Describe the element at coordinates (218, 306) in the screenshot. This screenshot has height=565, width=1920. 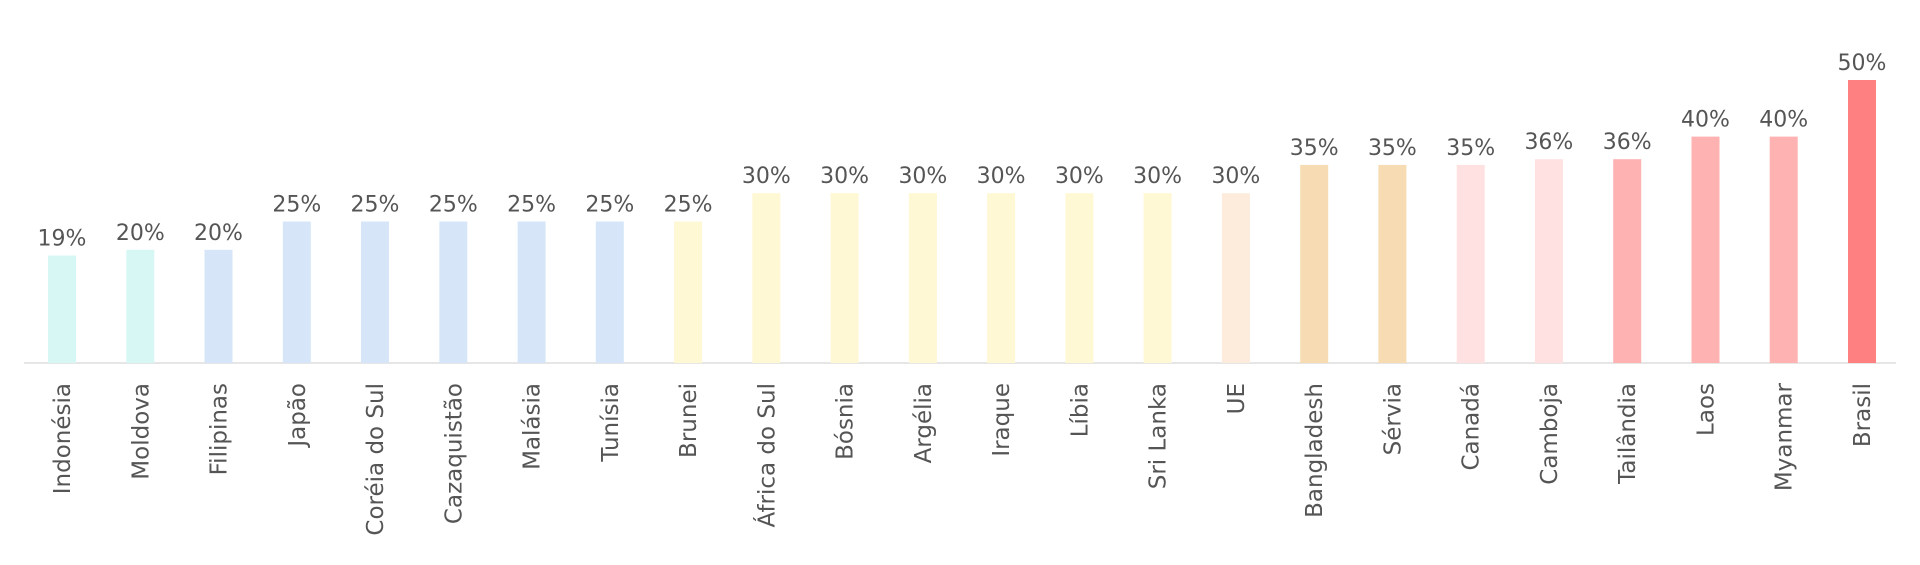
I see `bar-filipinas` at that location.